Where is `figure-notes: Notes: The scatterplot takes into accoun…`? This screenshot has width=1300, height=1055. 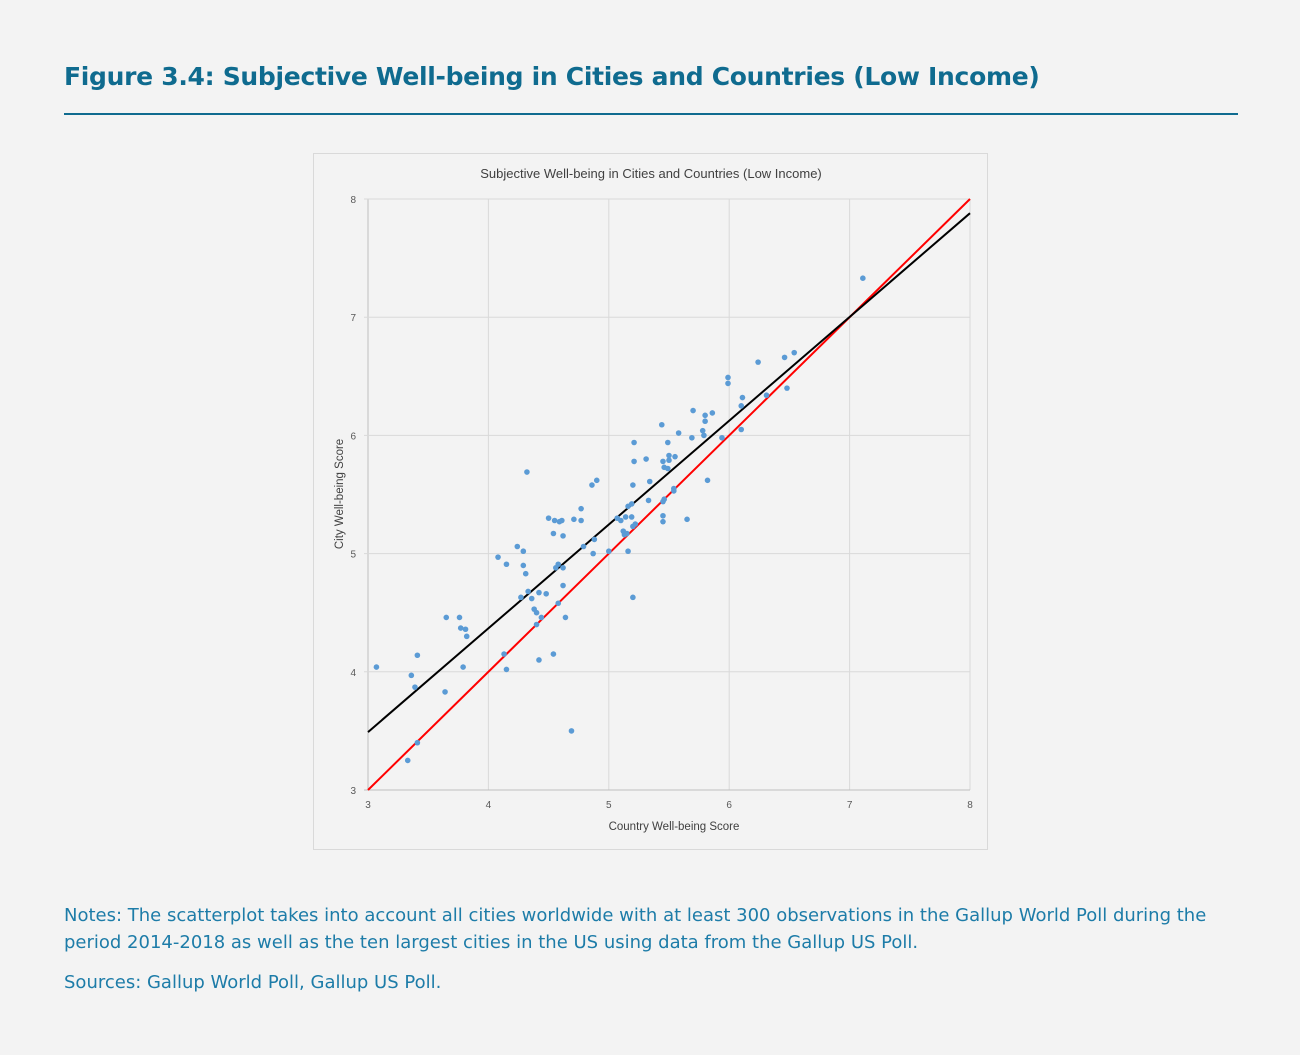
figure-notes: Notes: The scatterplot takes into accoun… is located at coordinates (635, 929).